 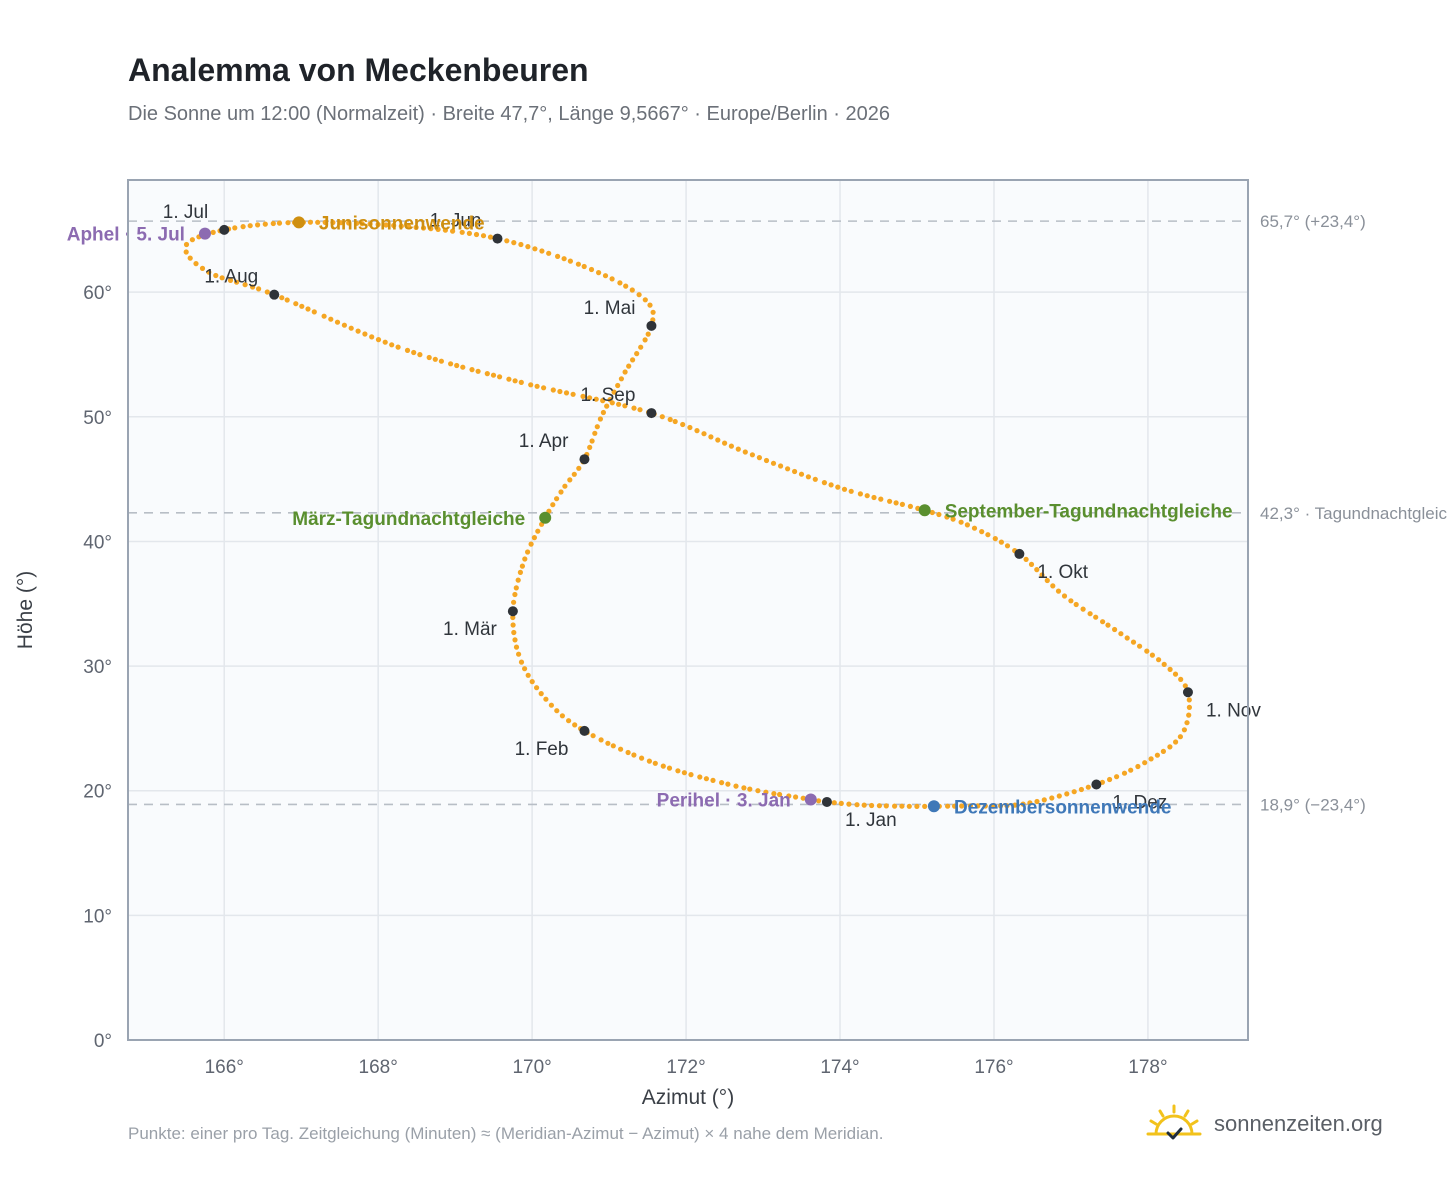 I want to click on month-marker-label: 1. Dez, so click(x=1139, y=802).